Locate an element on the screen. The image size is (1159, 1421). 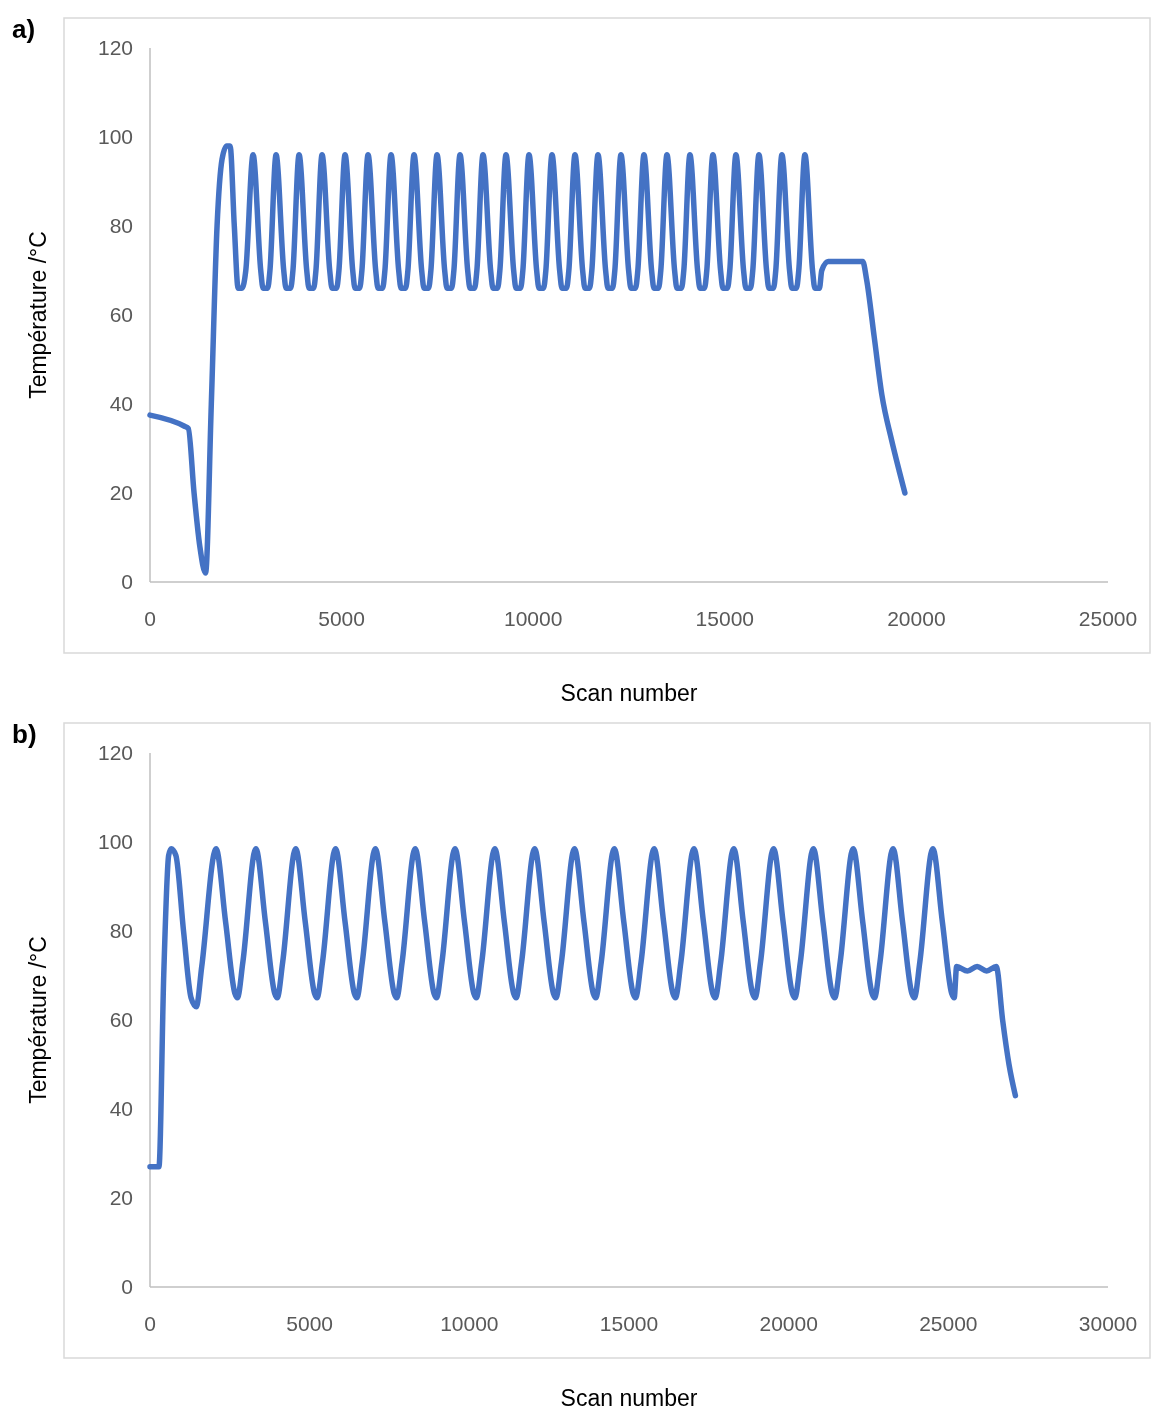
text: a) is located at coordinates (24, 29).